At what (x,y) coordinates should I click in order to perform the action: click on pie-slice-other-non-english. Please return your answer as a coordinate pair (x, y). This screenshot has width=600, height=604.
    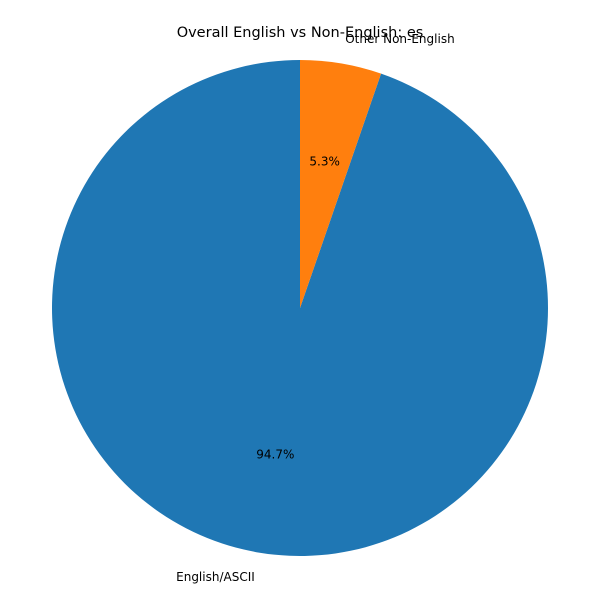
    Looking at the image, I should click on (341, 184).